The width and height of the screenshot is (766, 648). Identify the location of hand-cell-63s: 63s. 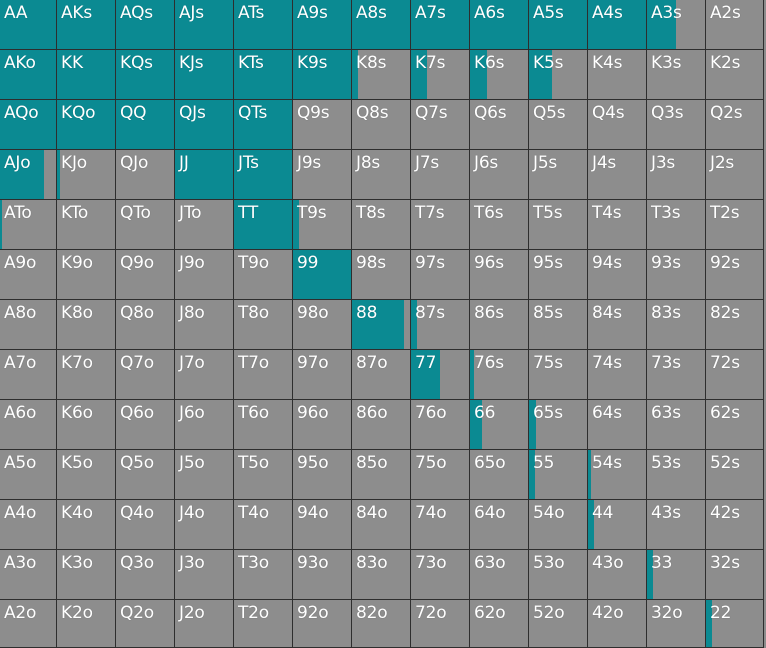
(676, 425).